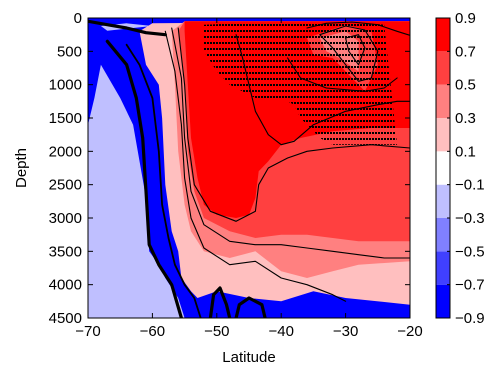 This screenshot has width=497, height=367. Describe the element at coordinates (465, 151) in the screenshot. I see `colorbar-tick-label: 0.1` at that location.